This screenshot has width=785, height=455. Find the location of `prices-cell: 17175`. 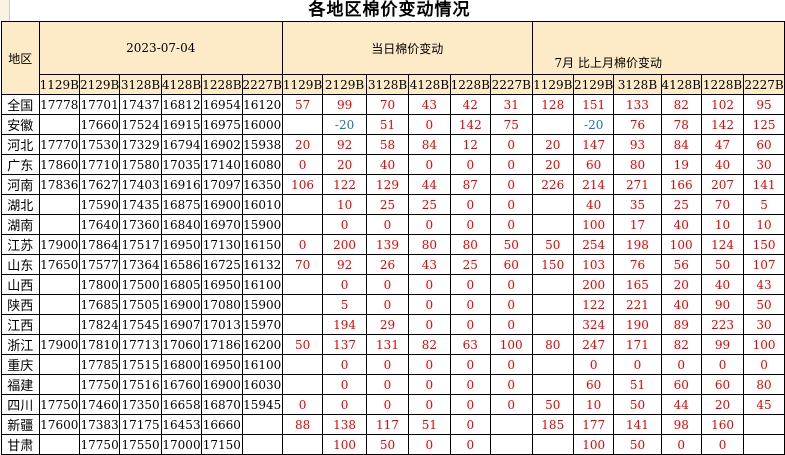

prices-cell: 17175 is located at coordinates (140, 424).